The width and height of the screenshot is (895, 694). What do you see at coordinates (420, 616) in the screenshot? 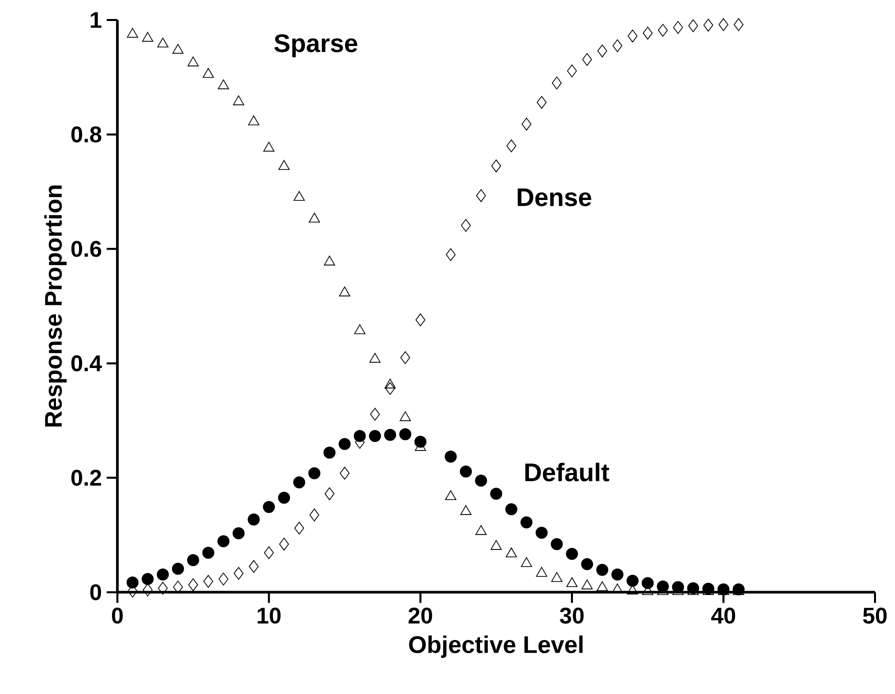
I see `x-tick-label: 20` at bounding box center [420, 616].